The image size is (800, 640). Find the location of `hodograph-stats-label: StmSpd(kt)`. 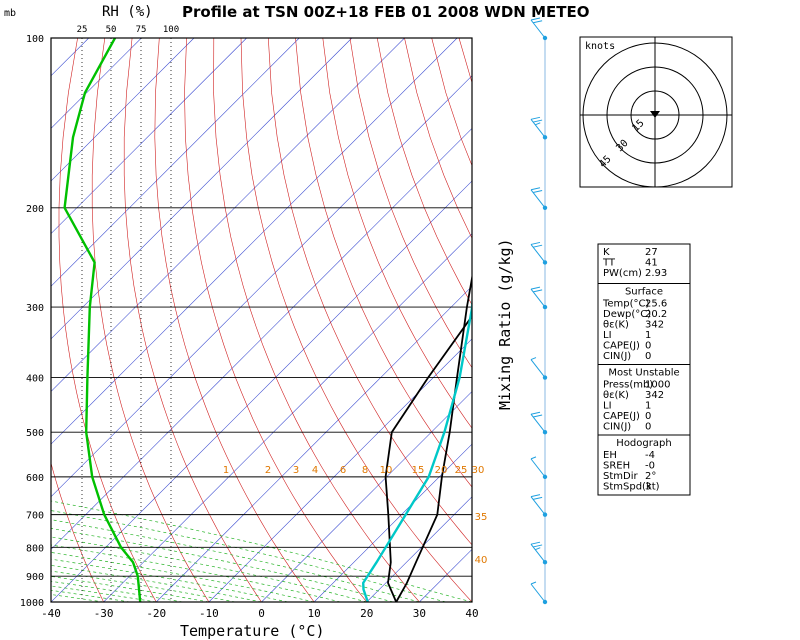

hodograph-stats-label: StmSpd(kt) is located at coordinates (631, 487).